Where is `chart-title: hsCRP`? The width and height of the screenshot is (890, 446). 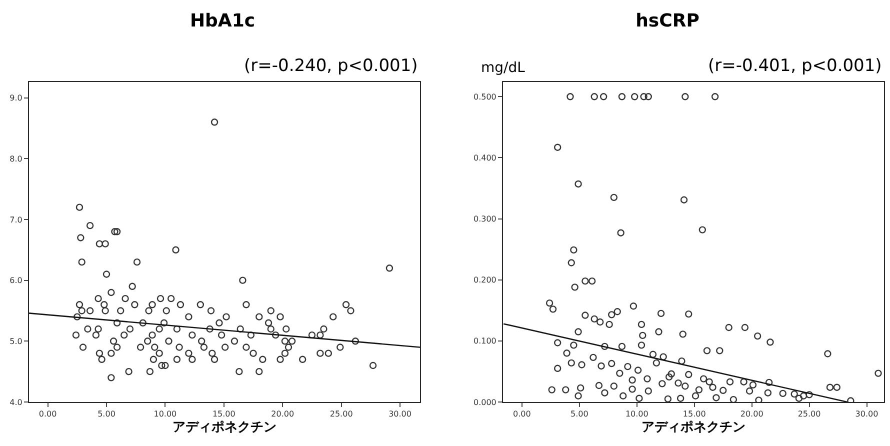
chart-title: hsCRP is located at coordinates (668, 21).